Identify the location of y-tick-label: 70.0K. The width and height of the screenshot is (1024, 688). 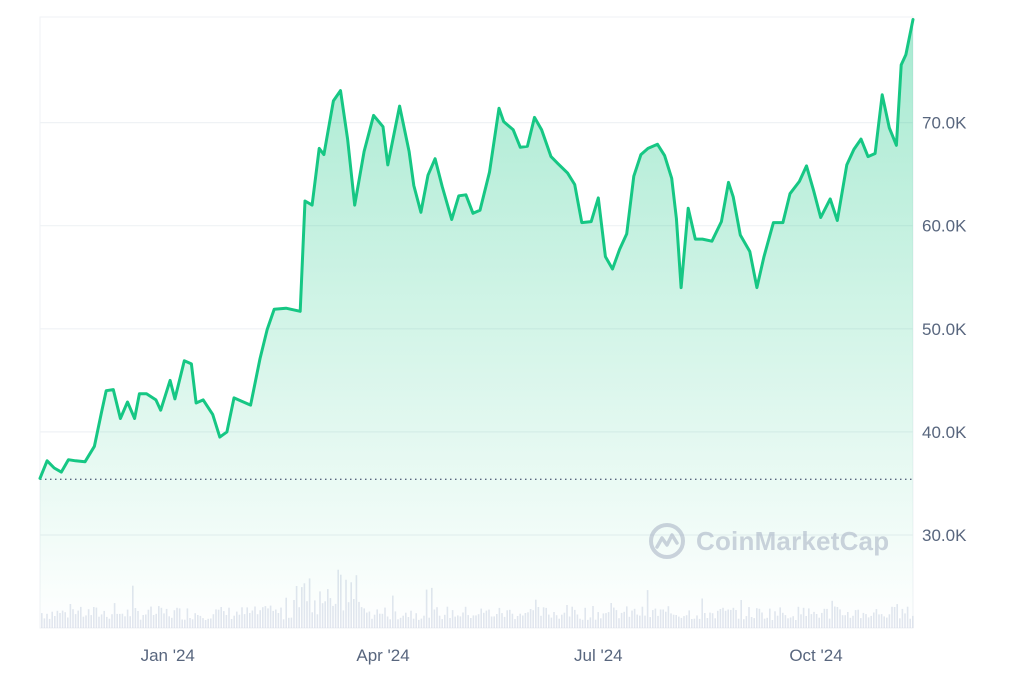
(944, 123).